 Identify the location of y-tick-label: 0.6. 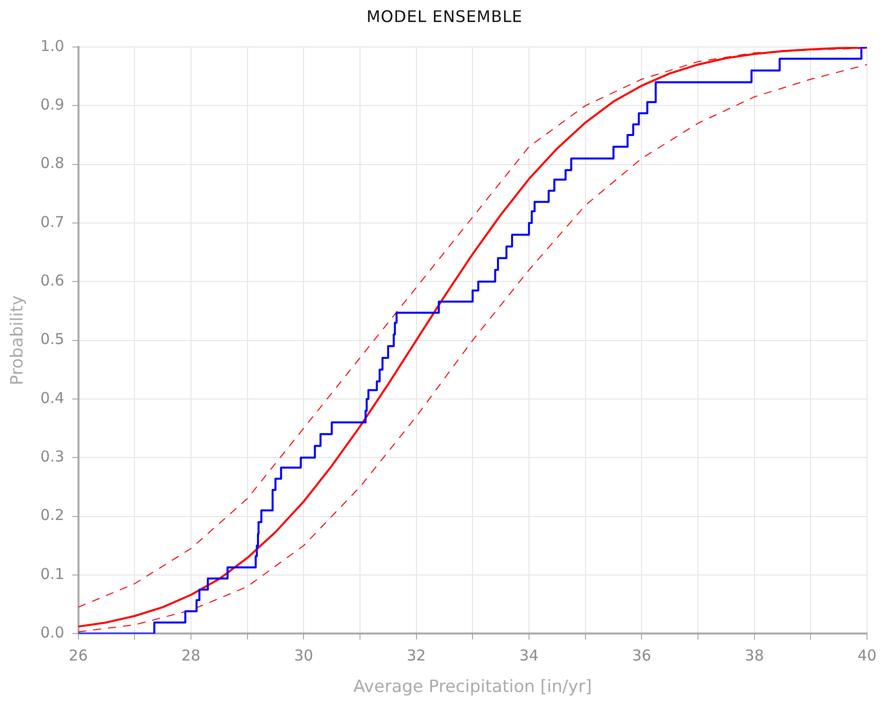
(52, 281).